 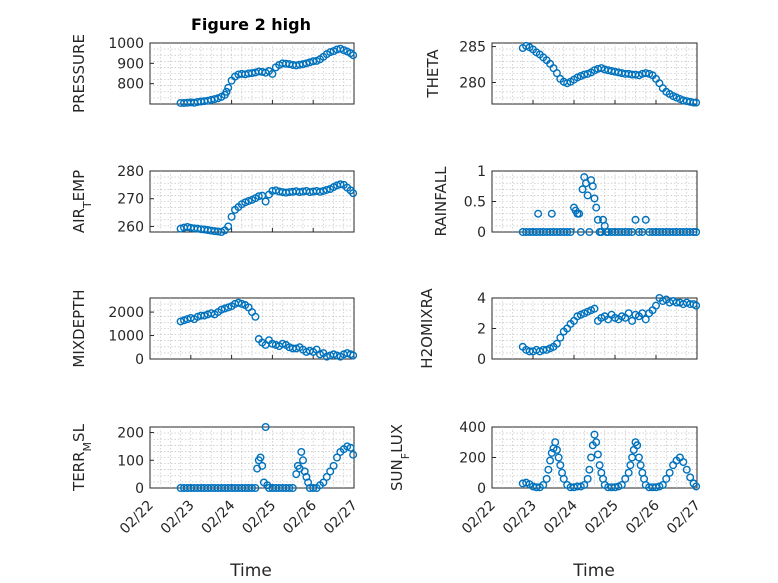 I want to click on subplot-h2omixra: 0 2 4 H2OMIXRA, so click(x=559, y=328).